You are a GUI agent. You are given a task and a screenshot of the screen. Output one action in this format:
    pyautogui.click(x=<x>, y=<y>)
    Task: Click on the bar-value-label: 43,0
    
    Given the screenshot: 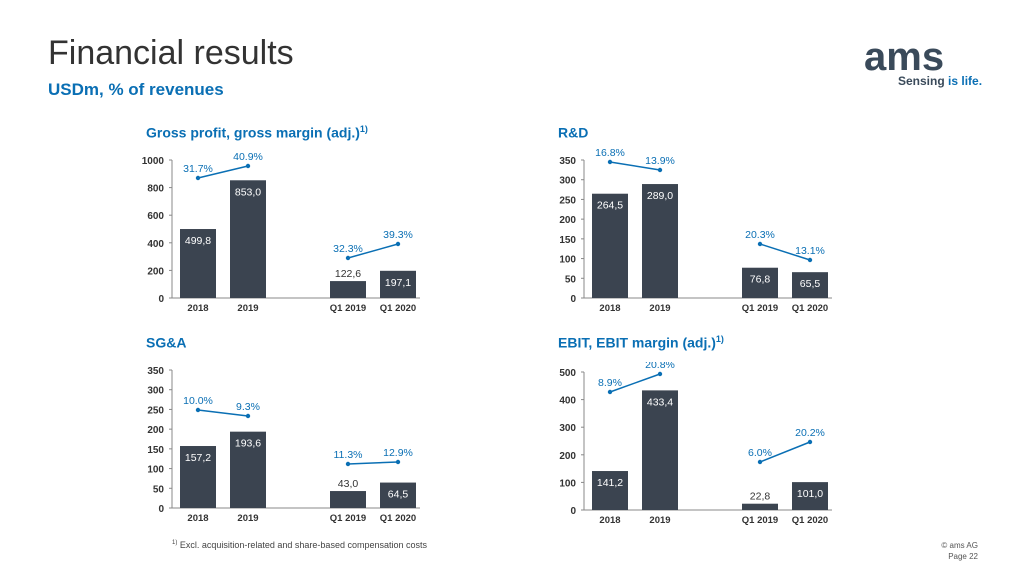 What is the action you would take?
    pyautogui.click(x=348, y=484)
    